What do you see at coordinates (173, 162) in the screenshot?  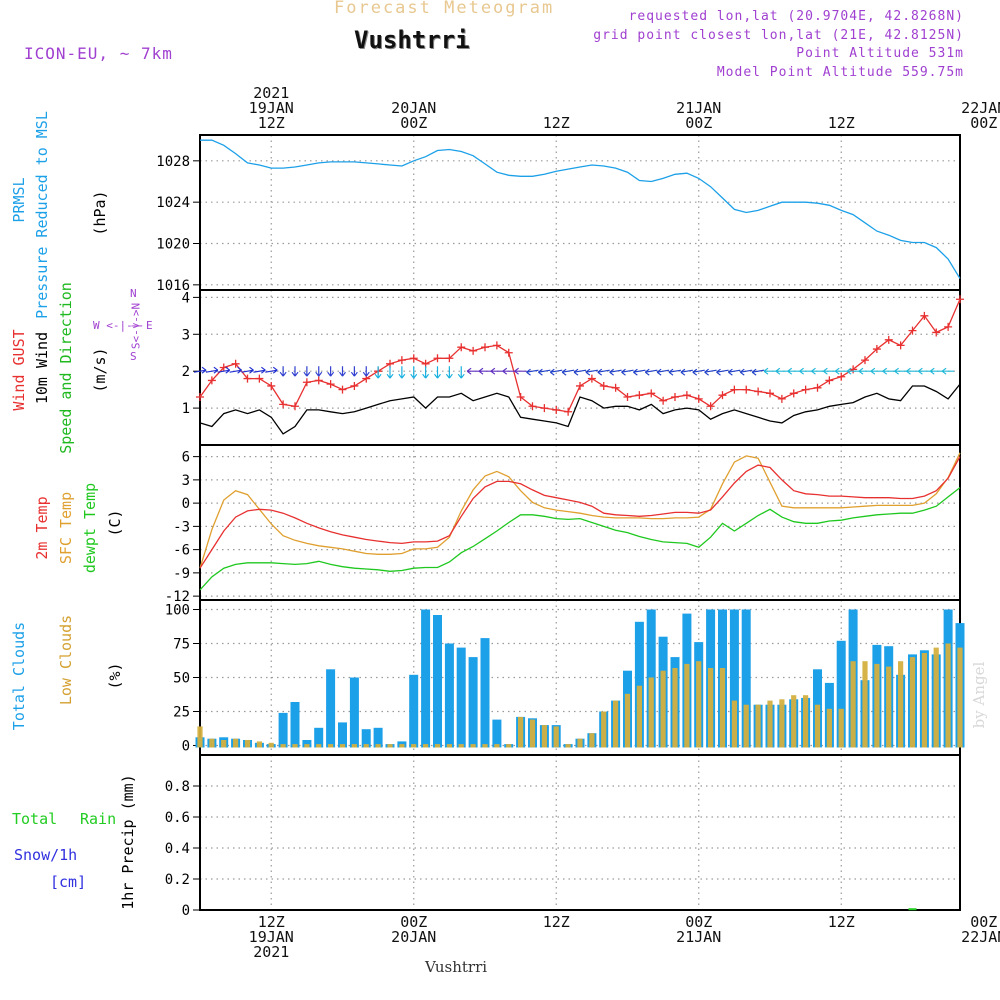 I see `pressure-ytick-label-3: 1028` at bounding box center [173, 162].